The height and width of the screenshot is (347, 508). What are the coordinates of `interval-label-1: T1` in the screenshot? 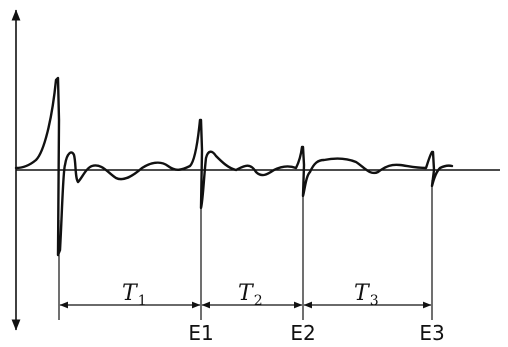 It's located at (134, 295).